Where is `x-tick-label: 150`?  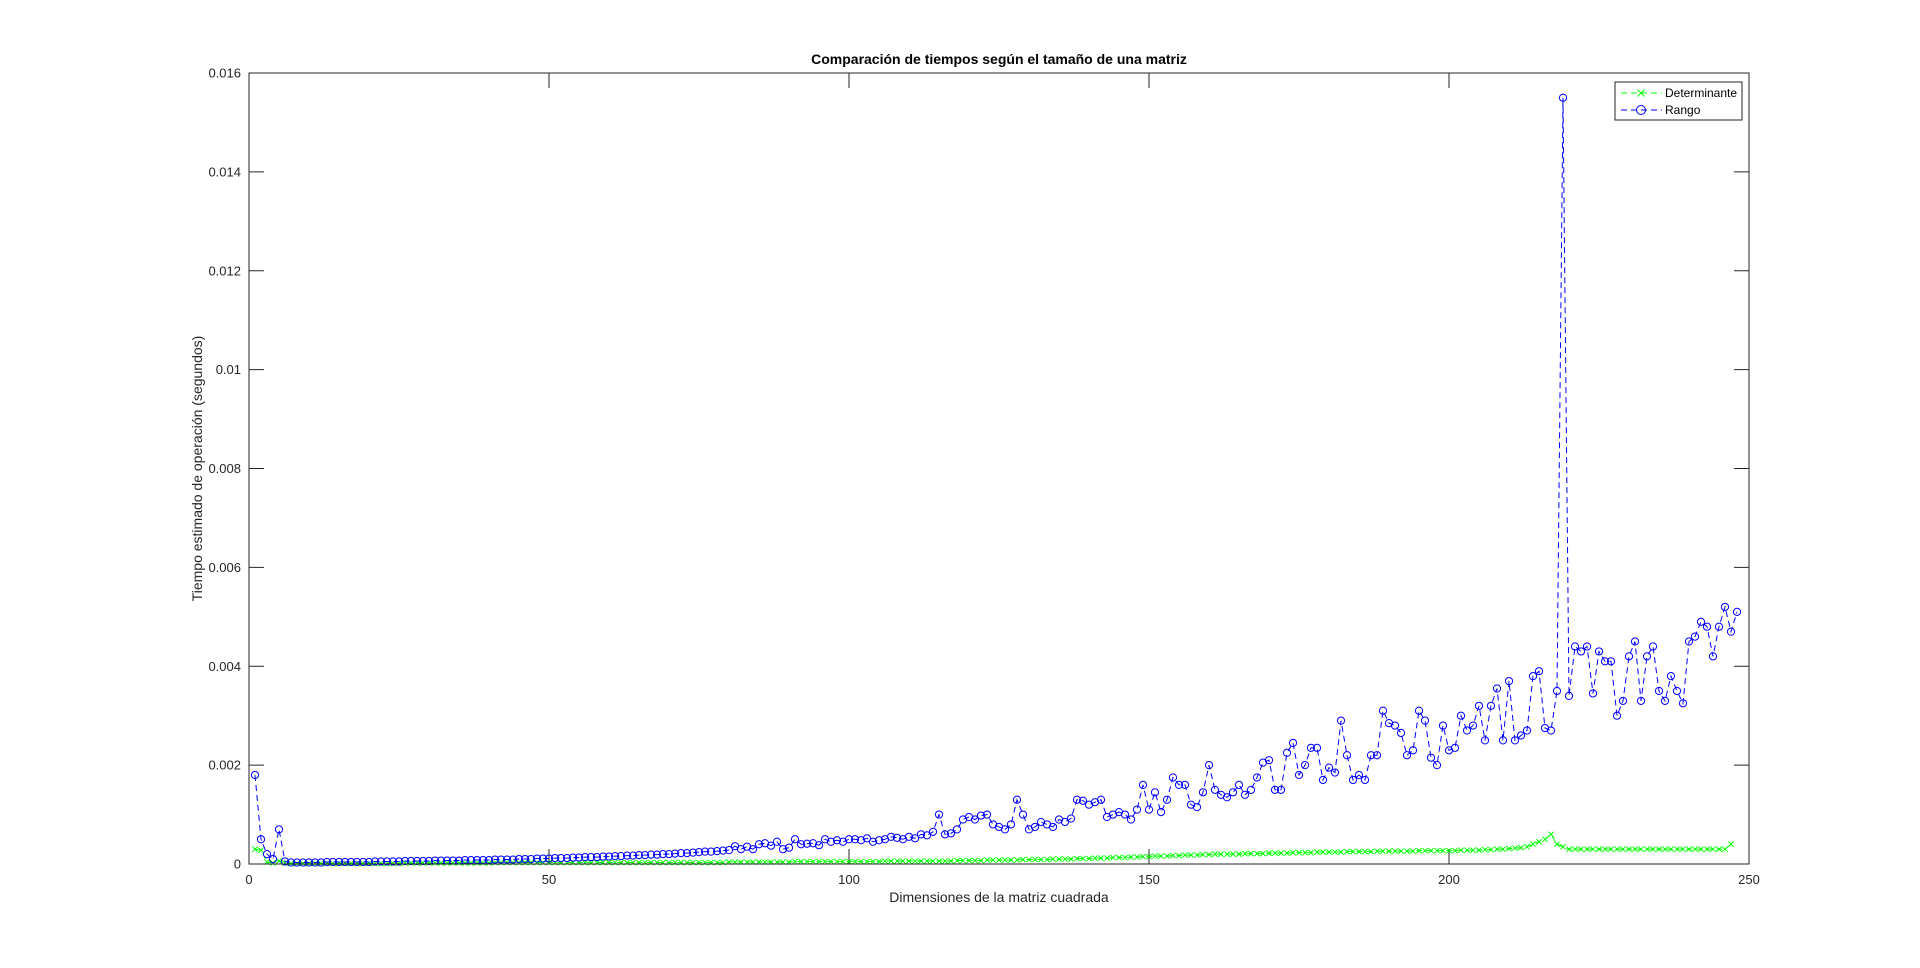
x-tick-label: 150 is located at coordinates (1149, 879).